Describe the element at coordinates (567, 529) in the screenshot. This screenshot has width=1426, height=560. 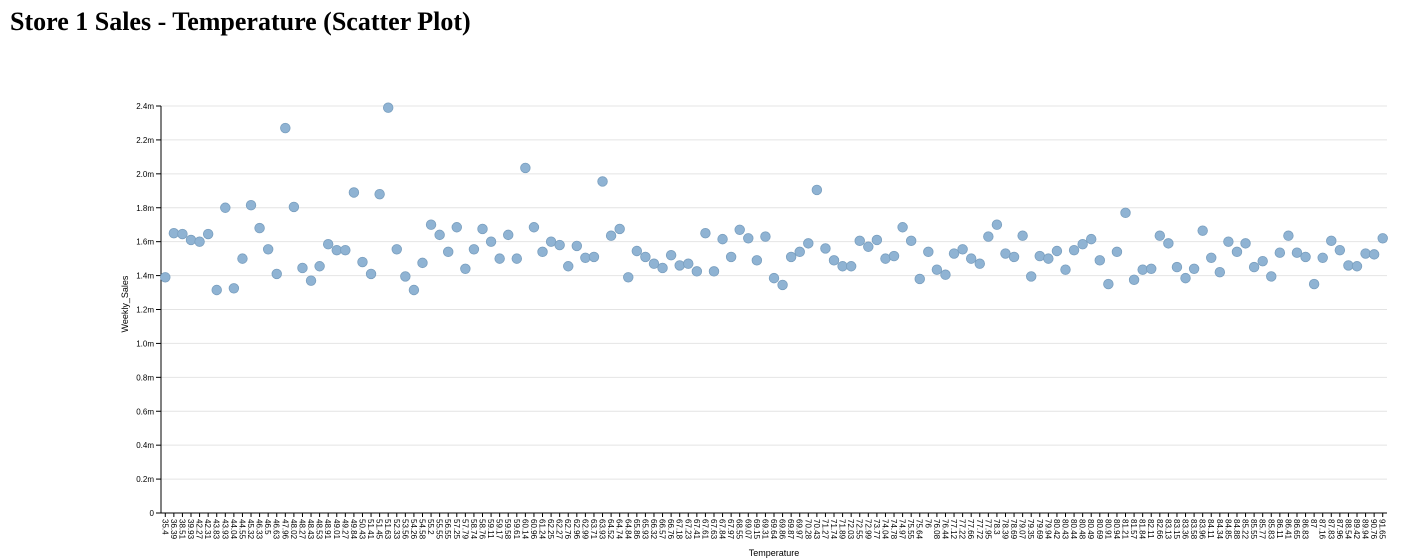
I see `x-tick-label: 62.76` at that location.